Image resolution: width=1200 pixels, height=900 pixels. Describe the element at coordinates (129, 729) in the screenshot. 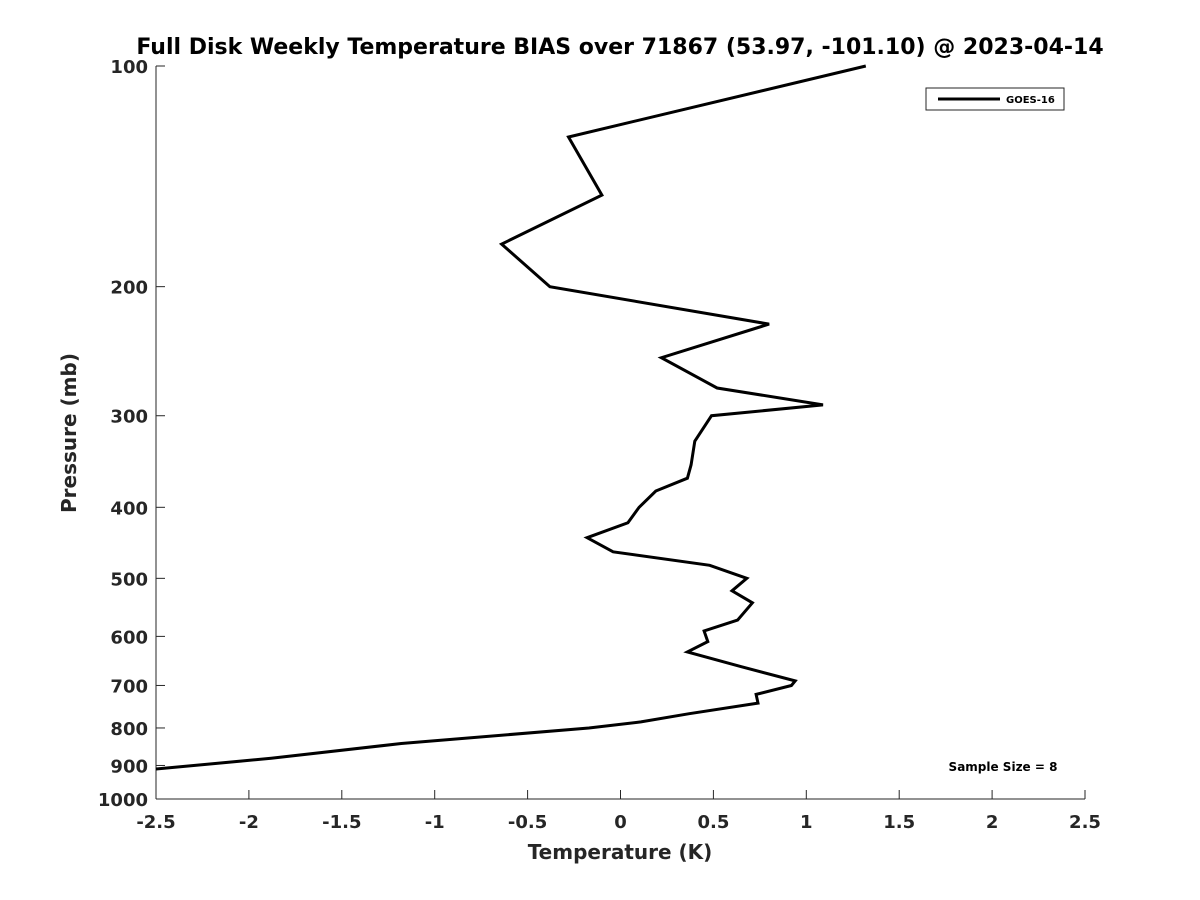

I see `y-tick-label: 800` at that location.